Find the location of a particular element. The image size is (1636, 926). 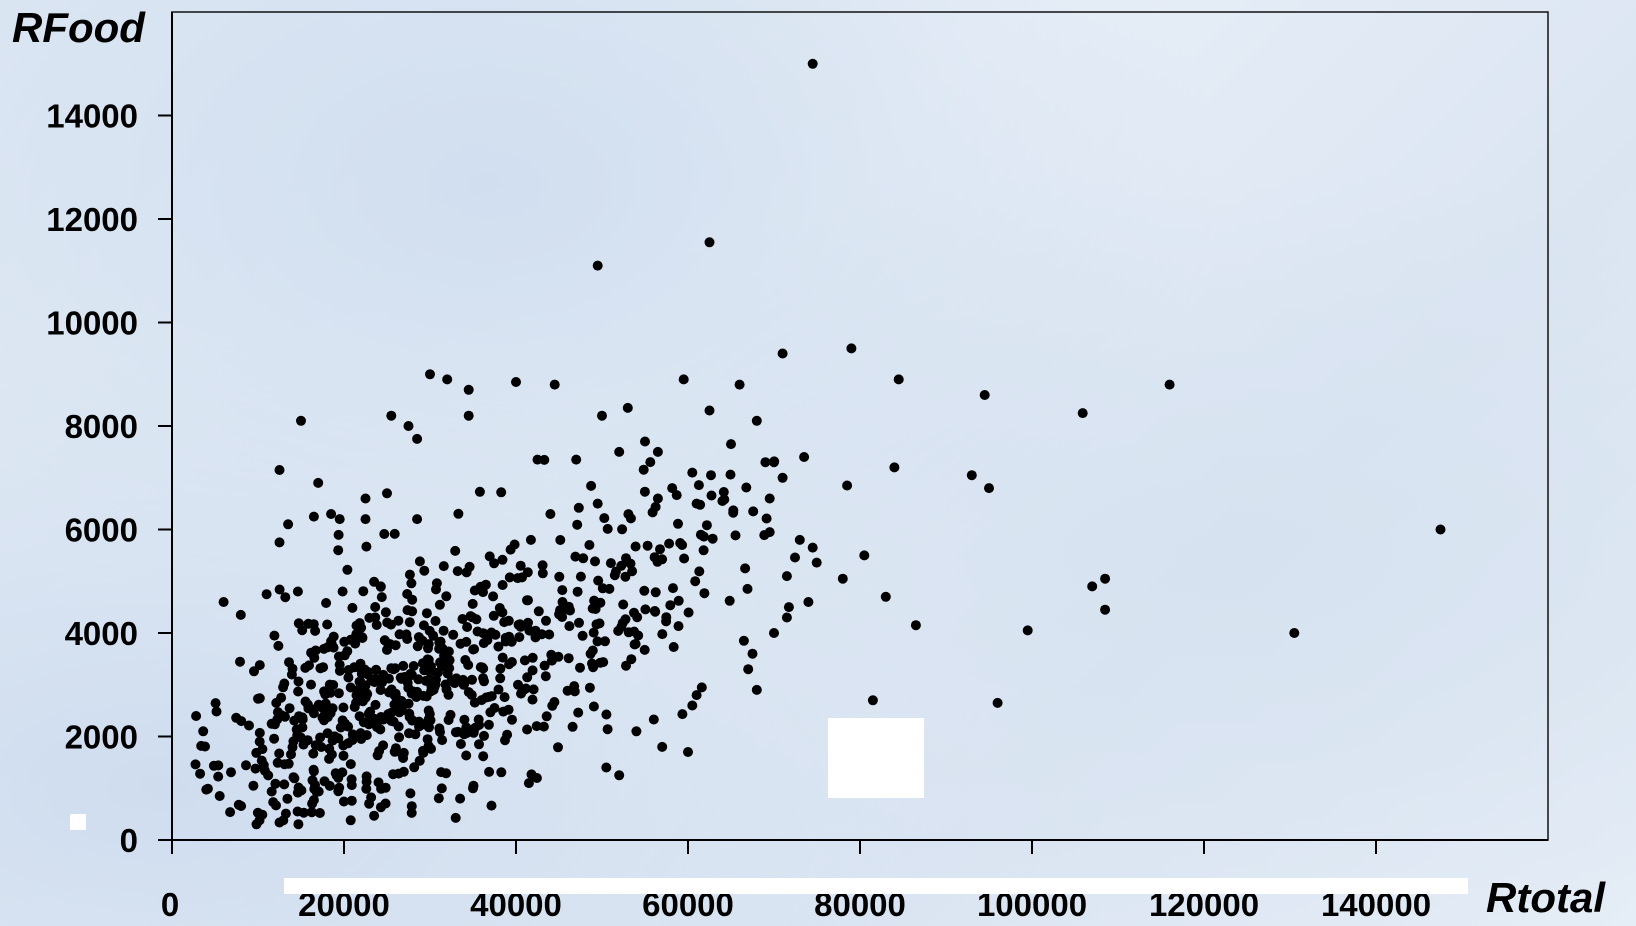

y-tick-label: 2000 is located at coordinates (101, 737).